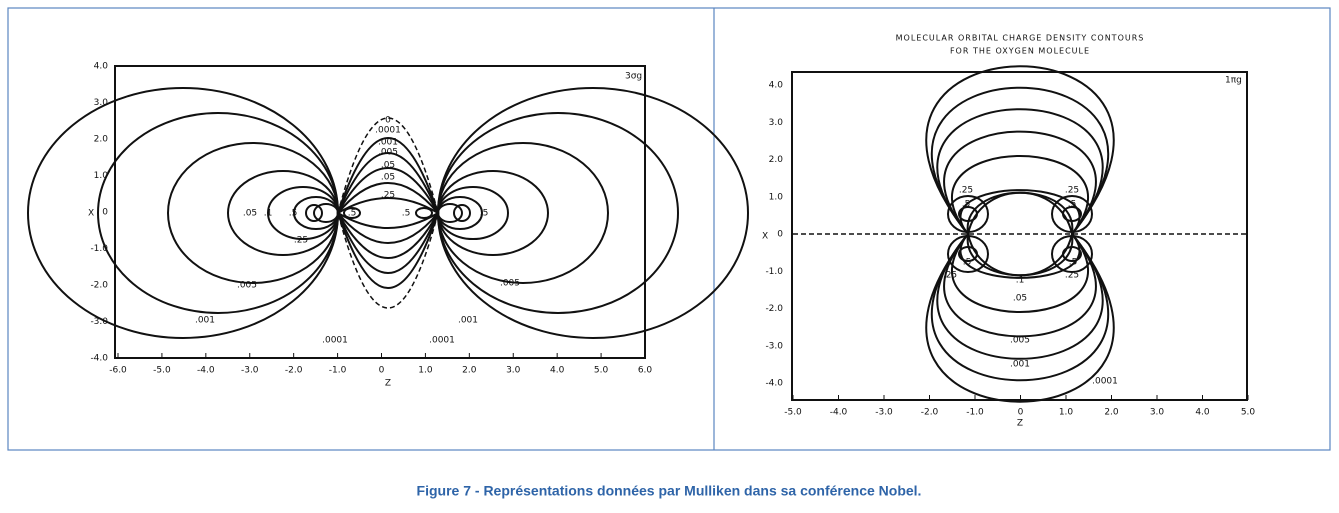 This screenshot has height=513, width=1339. I want to click on x-tick-label: 1.0, so click(1066, 413).